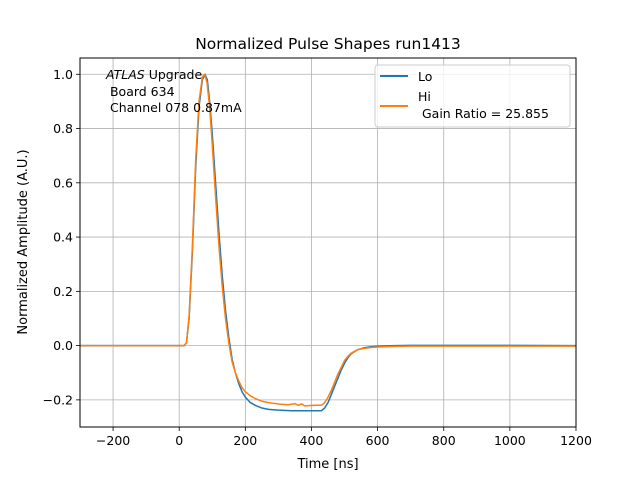 The width and height of the screenshot is (640, 480). I want to click on y-tick-label: 0.4, so click(63, 237).